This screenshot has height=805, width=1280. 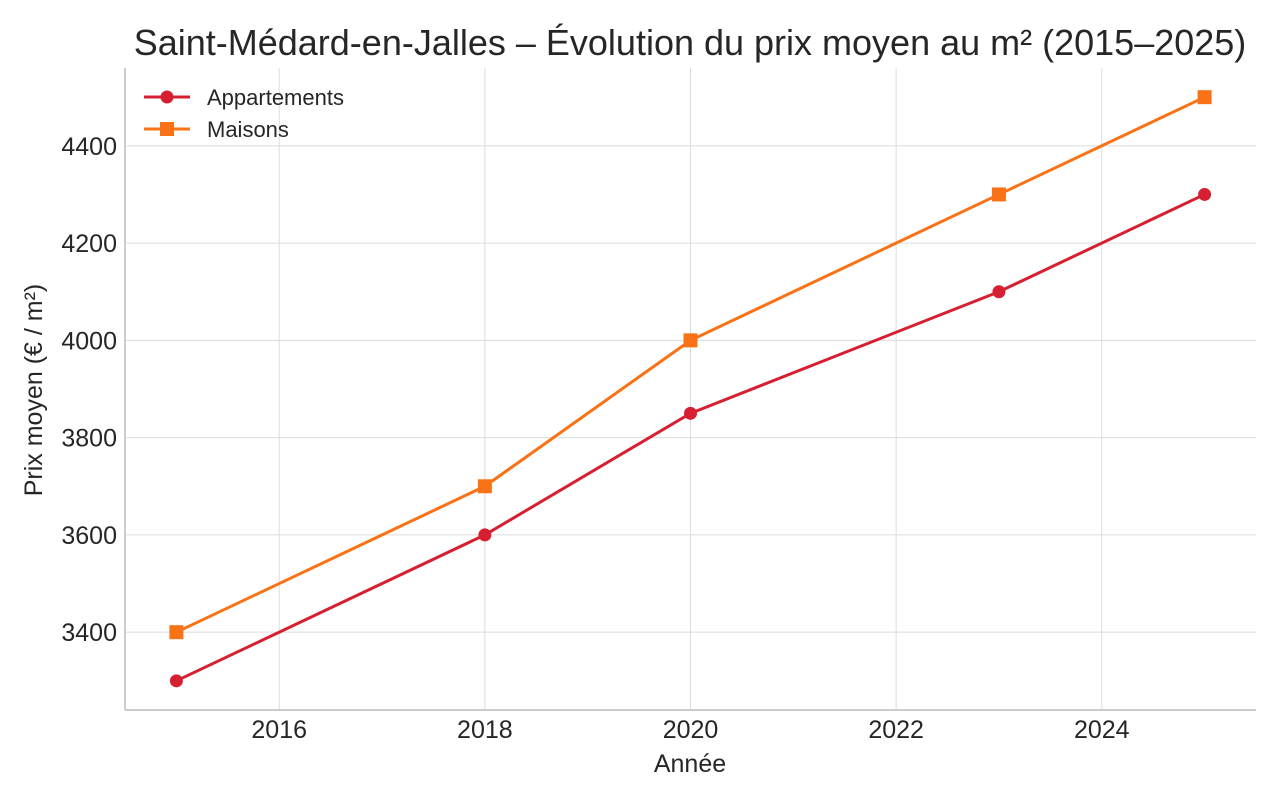 I want to click on legend: Appartements Maisons, so click(x=244, y=113).